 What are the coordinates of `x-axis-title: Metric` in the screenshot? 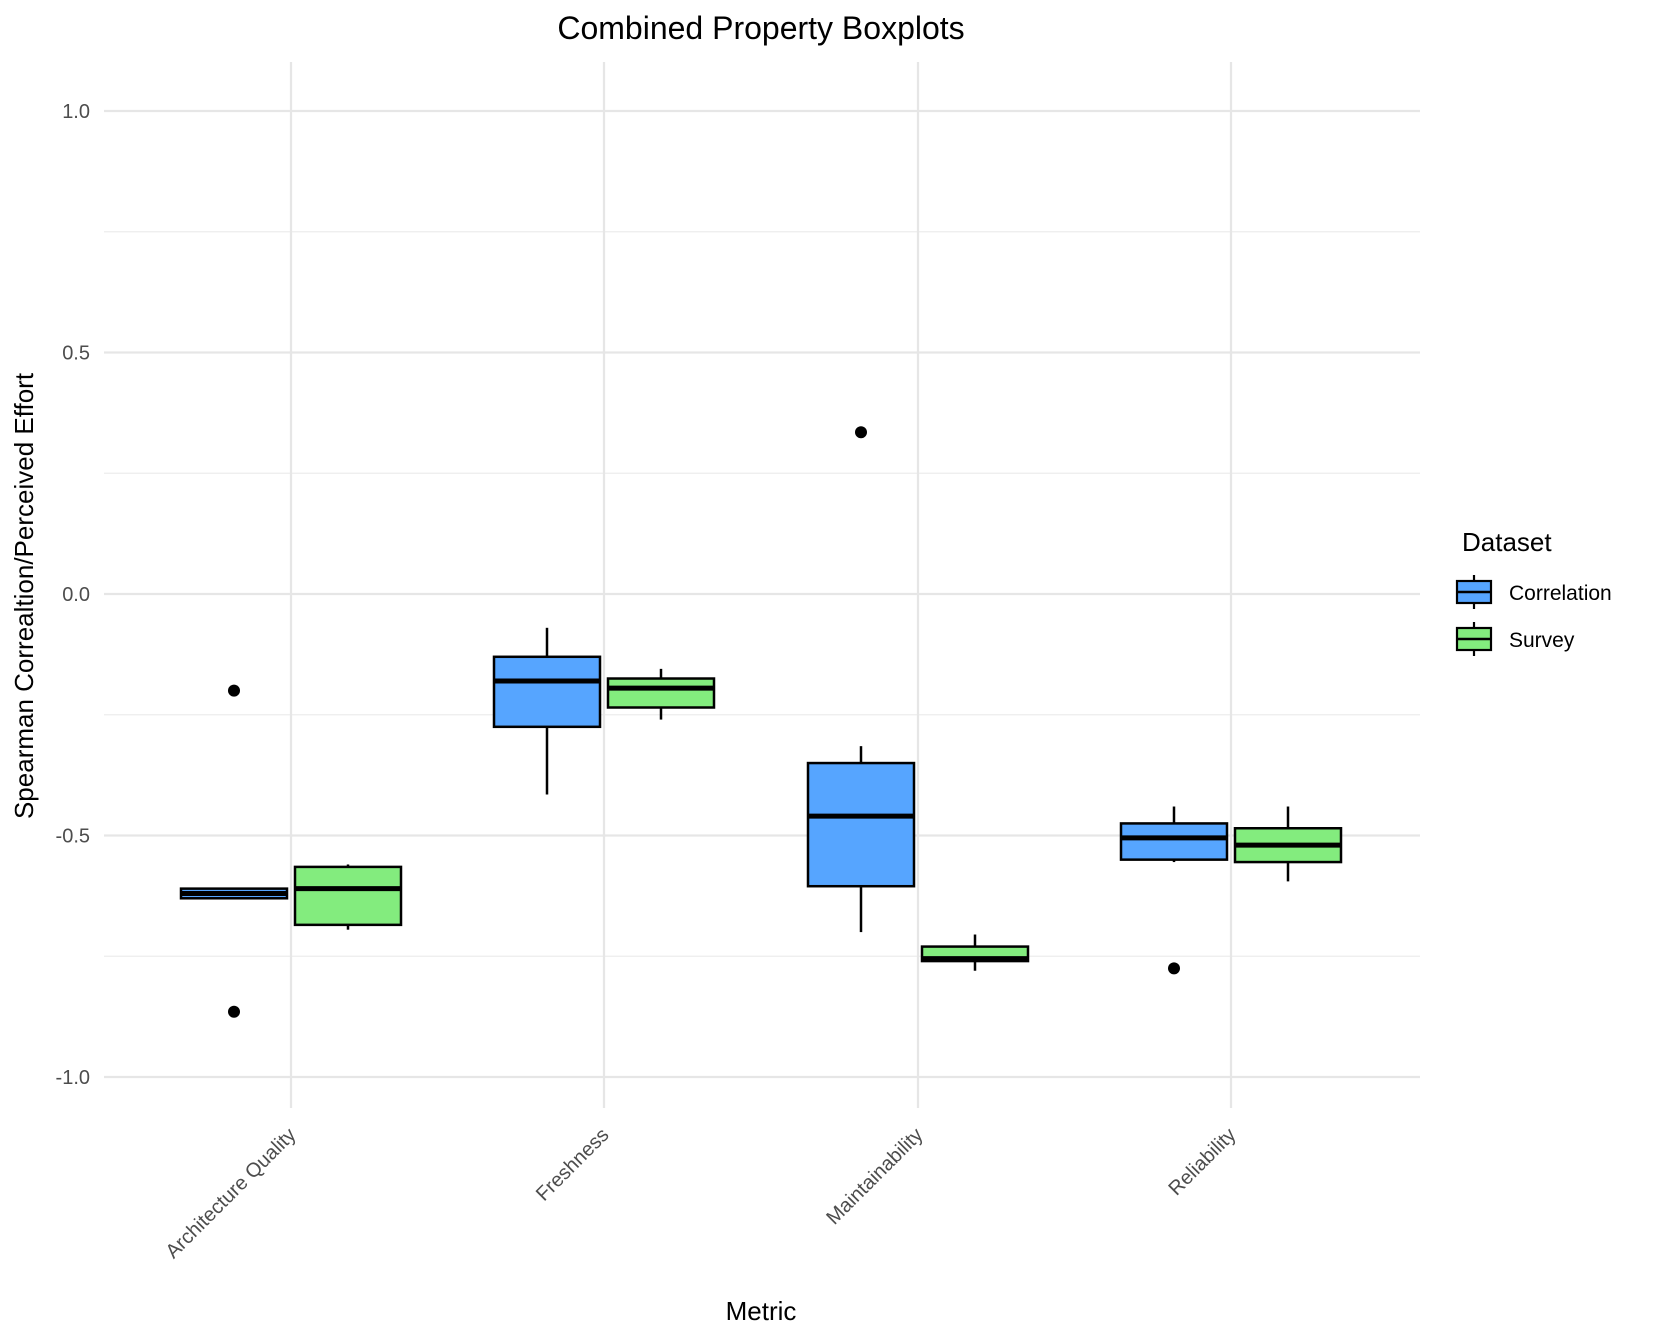 It's located at (761, 1311).